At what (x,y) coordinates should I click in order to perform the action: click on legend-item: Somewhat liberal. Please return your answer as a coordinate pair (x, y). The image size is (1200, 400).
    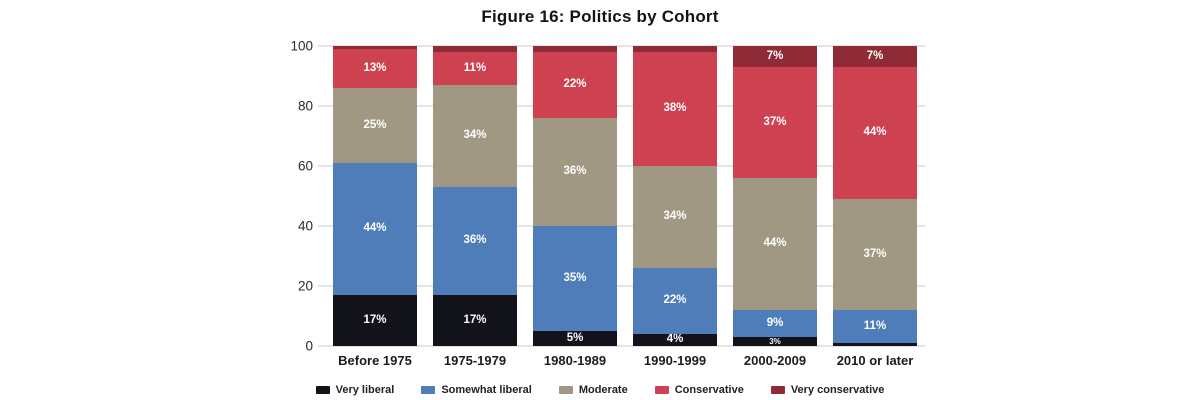
    Looking at the image, I should click on (476, 390).